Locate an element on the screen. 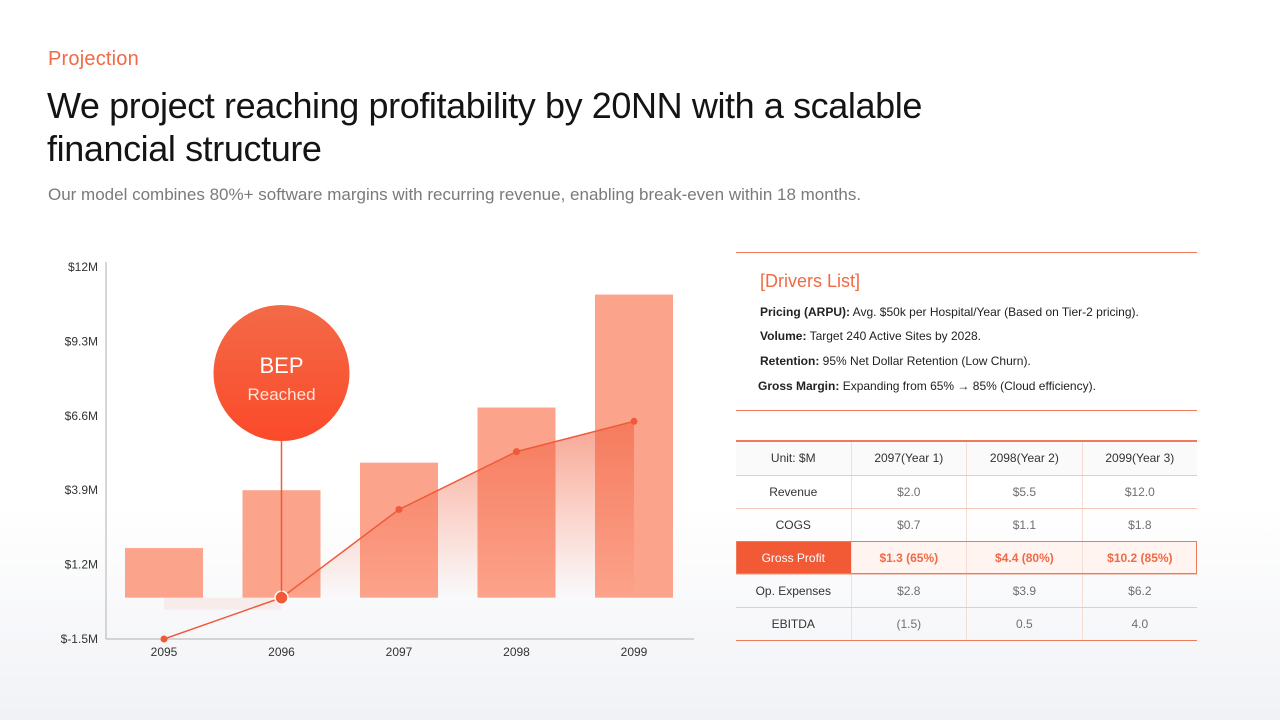 The height and width of the screenshot is (720, 1280). table-cell: $4.4 (80%) is located at coordinates (1024, 558).